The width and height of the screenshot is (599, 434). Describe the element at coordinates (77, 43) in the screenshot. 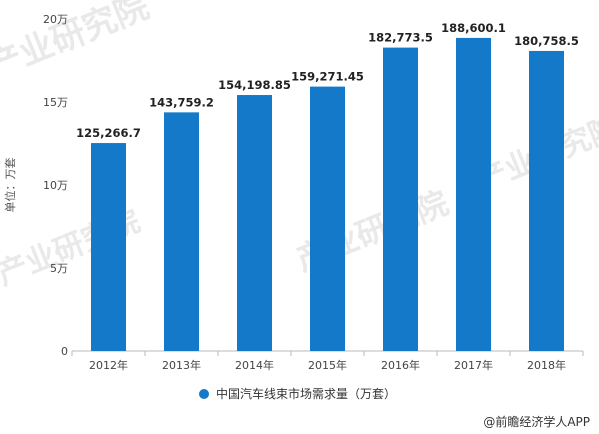

I see `watermark: 产业研究院` at that location.